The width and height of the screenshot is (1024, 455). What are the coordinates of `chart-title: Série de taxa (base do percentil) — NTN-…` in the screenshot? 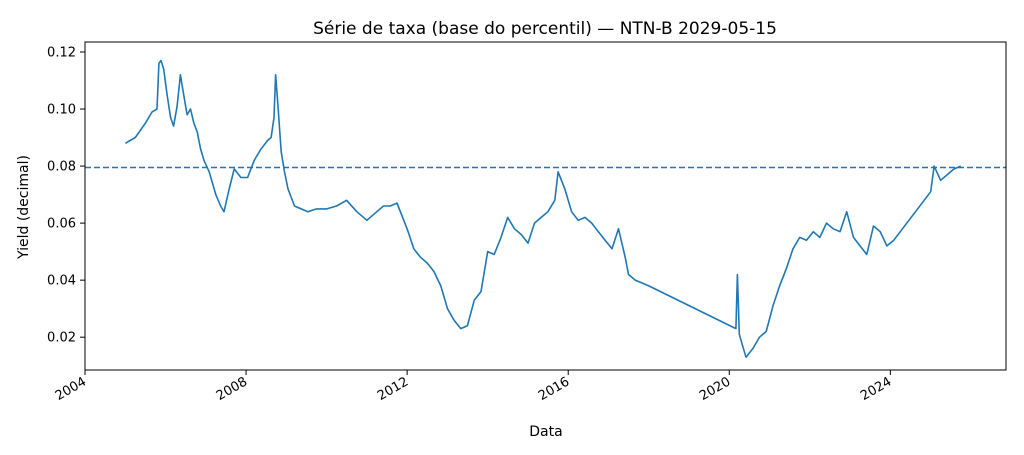 It's located at (545, 29).